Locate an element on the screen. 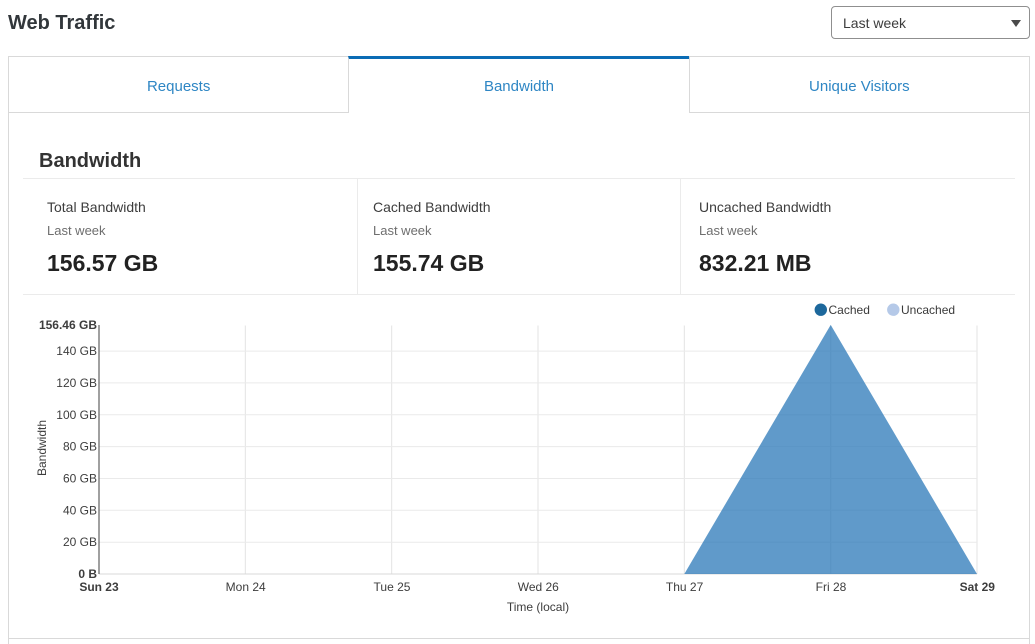 The image size is (1035, 644). svg-text: 120 GB is located at coordinates (76, 383).